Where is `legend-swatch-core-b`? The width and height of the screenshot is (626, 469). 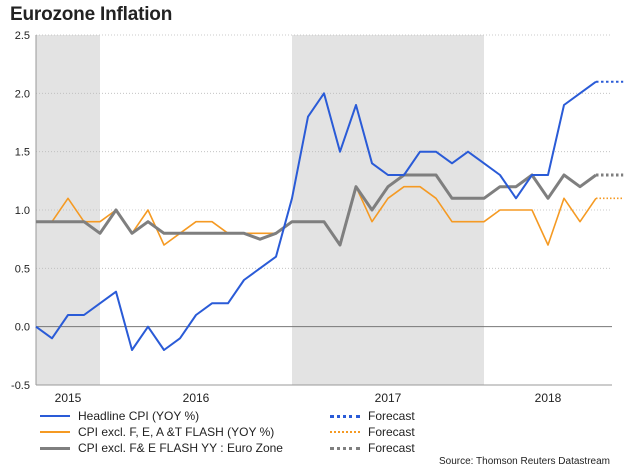 legend-swatch-core-b is located at coordinates (55, 448).